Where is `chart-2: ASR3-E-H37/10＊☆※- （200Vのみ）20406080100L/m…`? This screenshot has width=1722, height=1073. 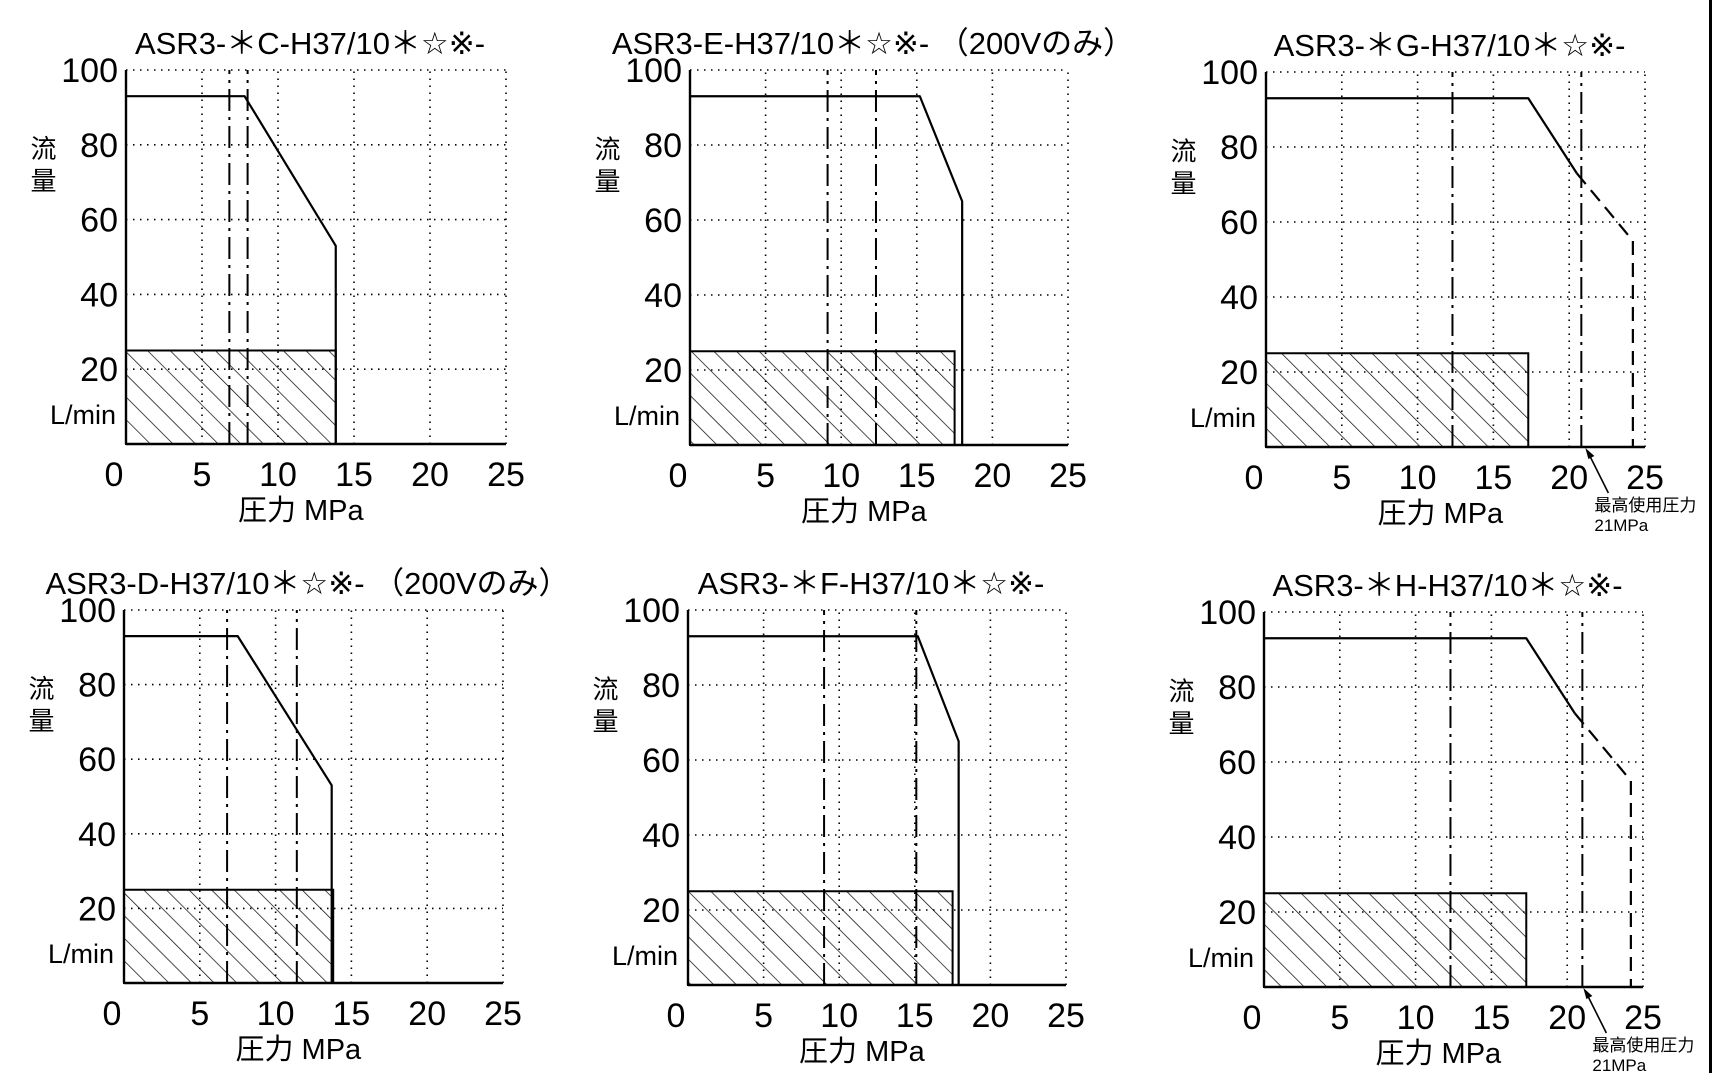 chart-2: ASR3-E-H37/10＊☆※- （200Vのみ）20406080100L/m… is located at coordinates (862, 277).